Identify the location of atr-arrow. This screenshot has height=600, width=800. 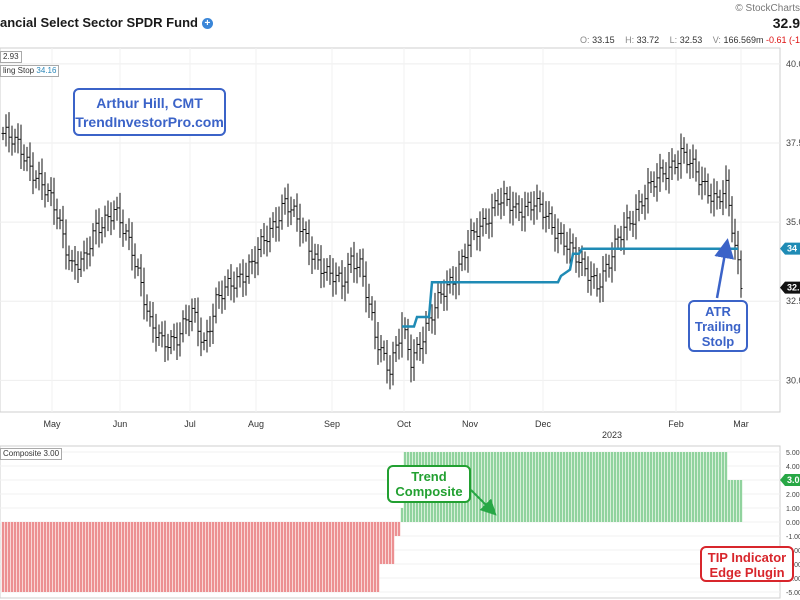
(724, 268).